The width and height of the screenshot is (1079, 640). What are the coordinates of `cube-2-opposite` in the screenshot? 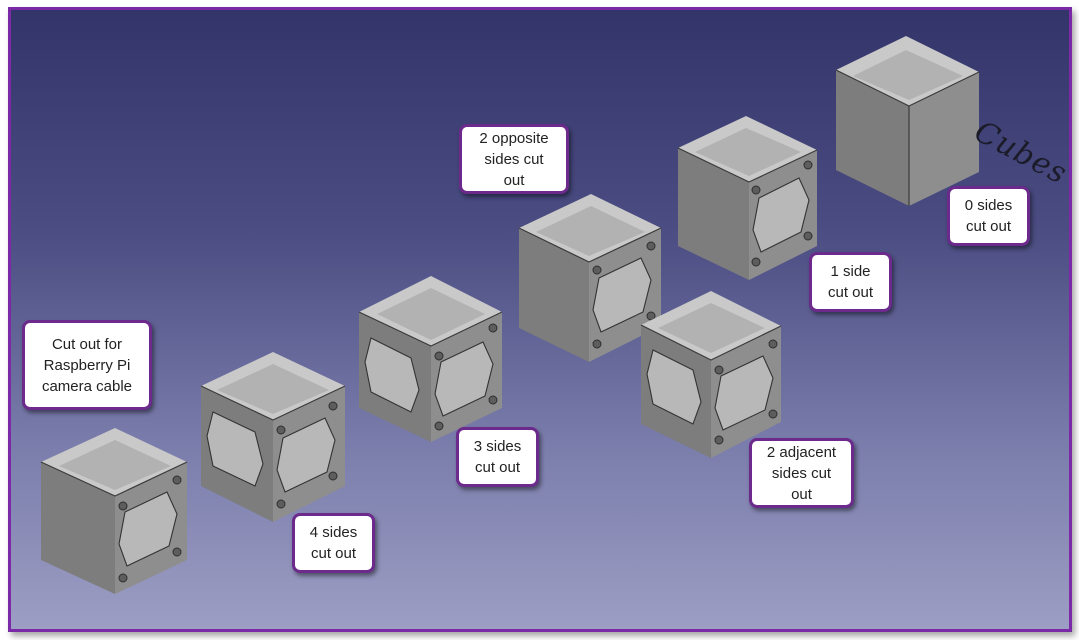 It's located at (590, 278).